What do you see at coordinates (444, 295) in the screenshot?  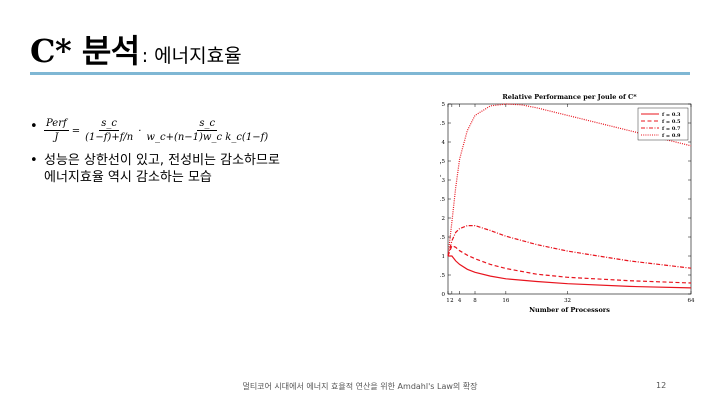 I see `y-tick-label: 0` at bounding box center [444, 295].